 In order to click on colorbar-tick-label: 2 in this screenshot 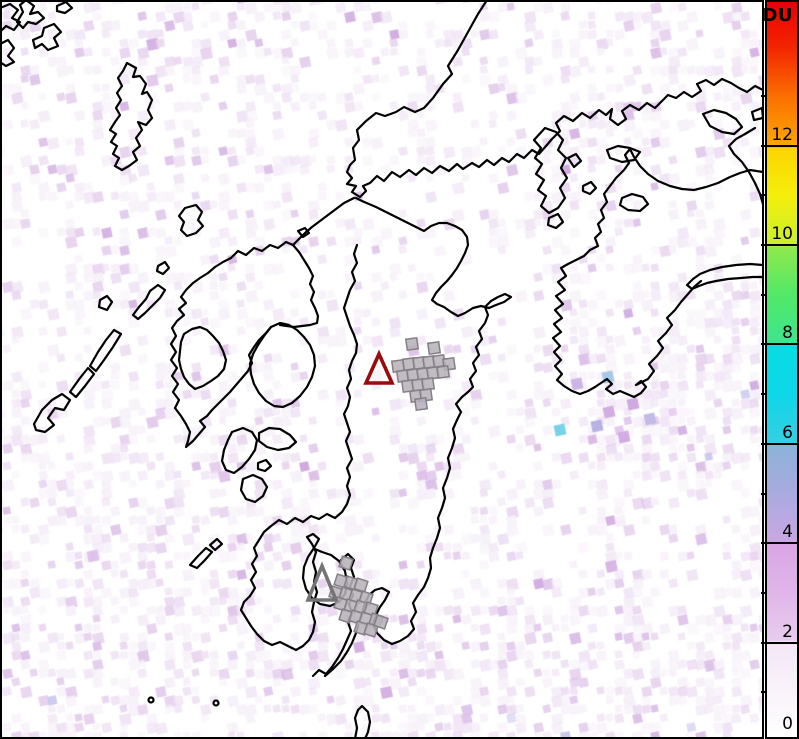, I will do `click(787, 631)`.